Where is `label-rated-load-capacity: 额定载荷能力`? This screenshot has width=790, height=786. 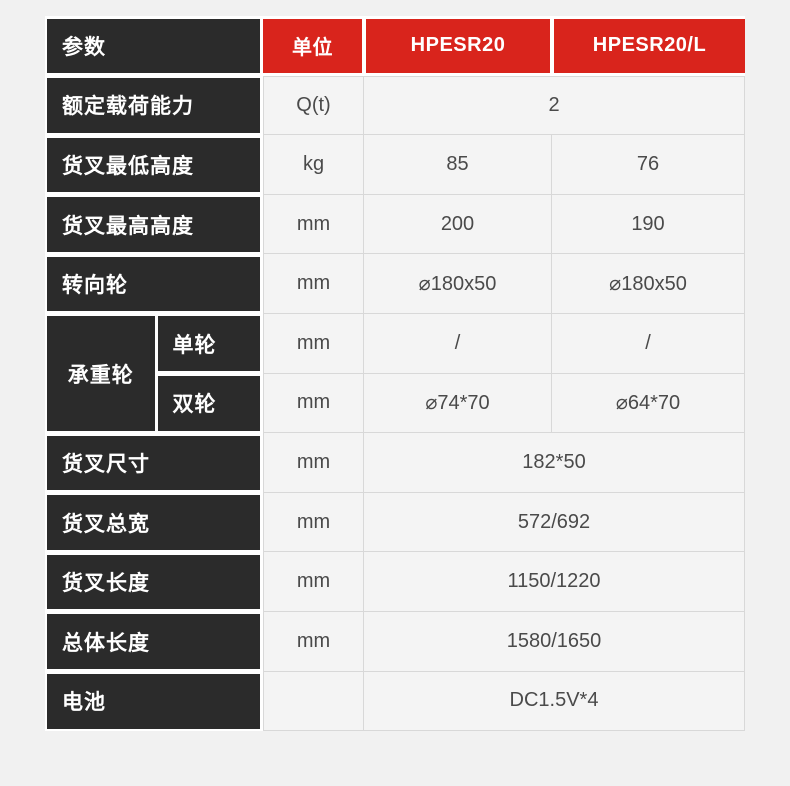
label-rated-load-capacity: 额定载荷能力 is located at coordinates (153, 105).